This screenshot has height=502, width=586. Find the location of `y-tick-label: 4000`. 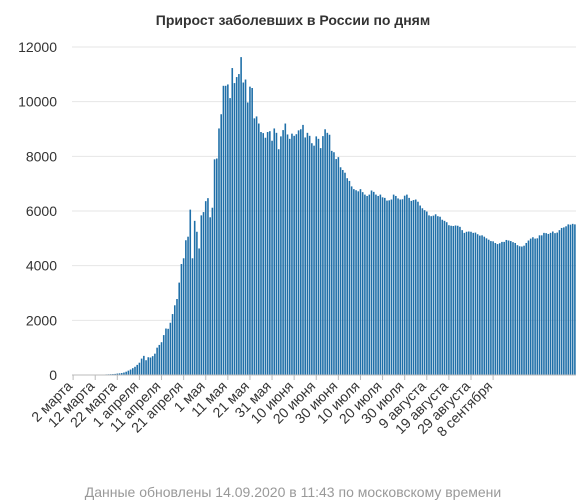

y-tick-label: 4000 is located at coordinates (41, 266).